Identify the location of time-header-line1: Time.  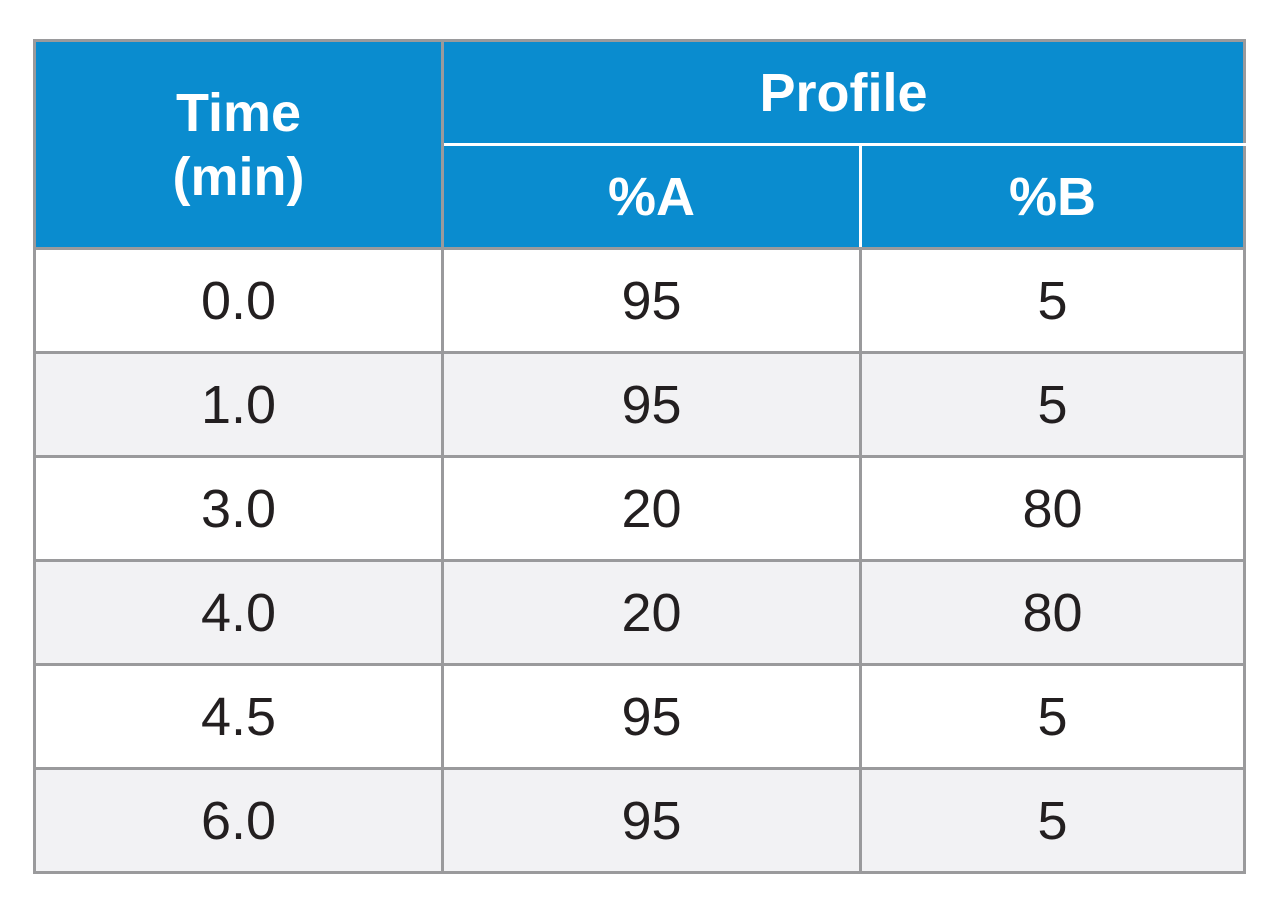
(238, 112).